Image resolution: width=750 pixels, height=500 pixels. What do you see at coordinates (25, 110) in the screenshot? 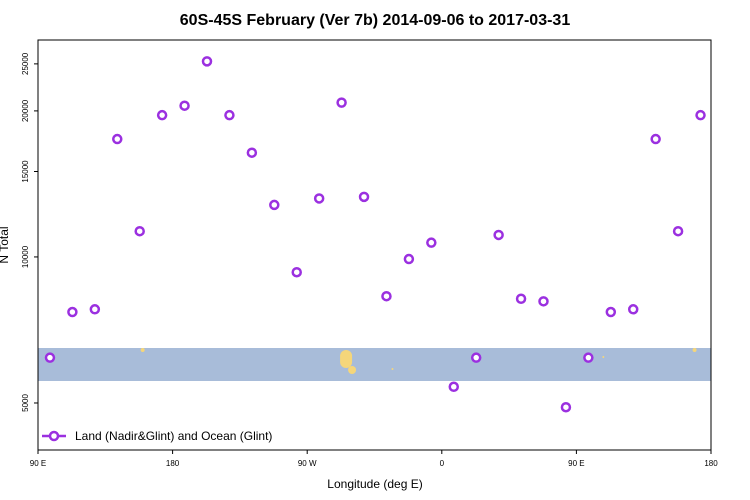
I see `y-tick-label: 20000` at bounding box center [25, 110].